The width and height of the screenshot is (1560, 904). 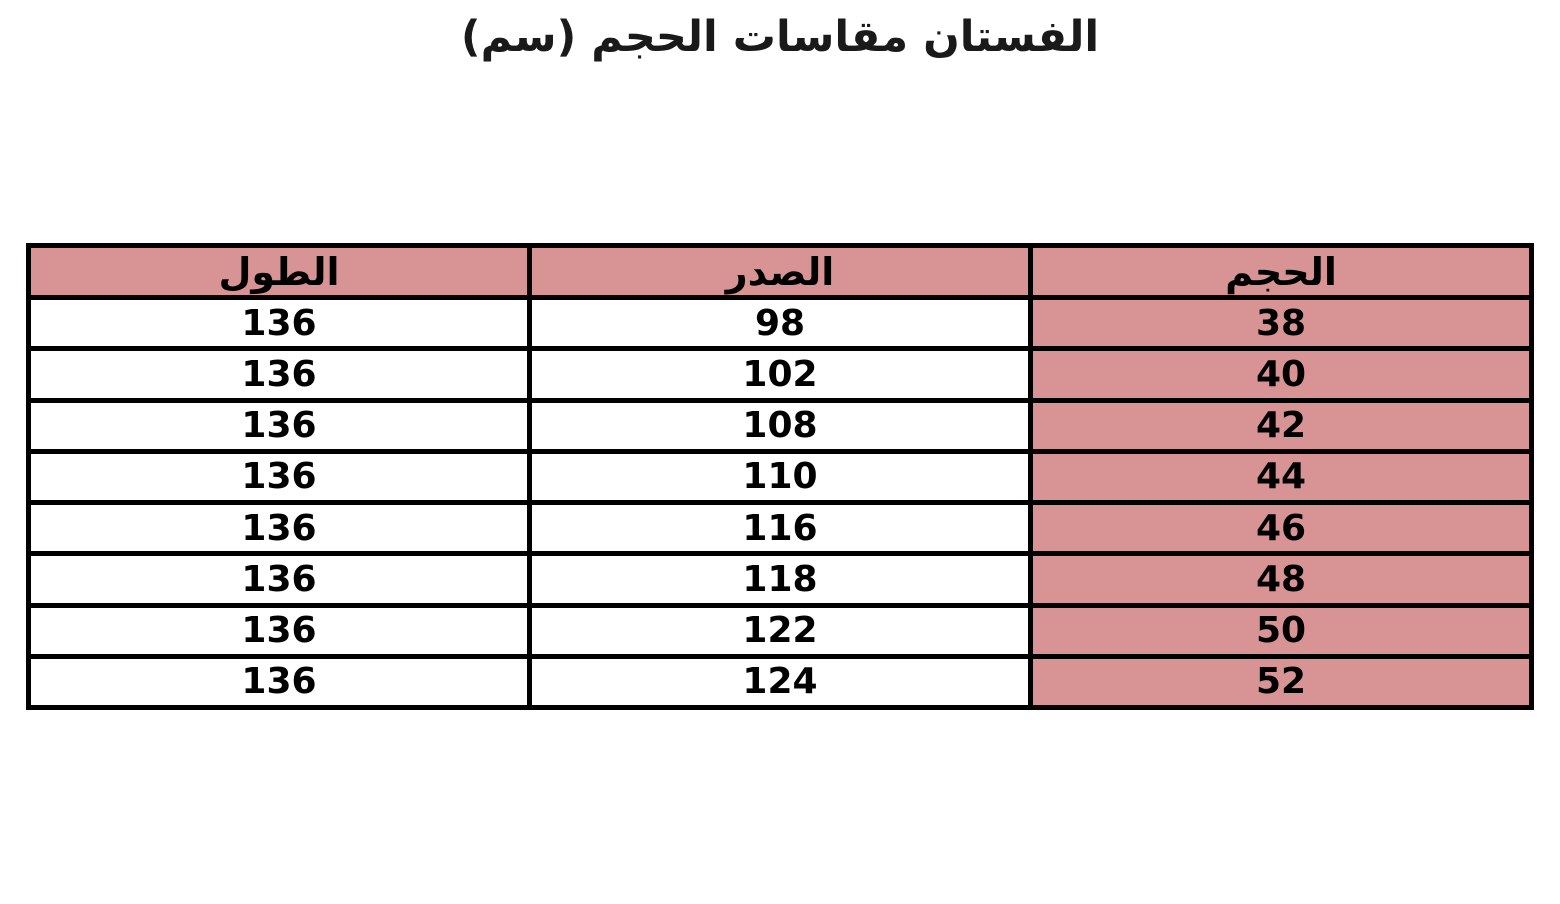 I want to click on table-cell-size: 50, so click(x=1281, y=630).